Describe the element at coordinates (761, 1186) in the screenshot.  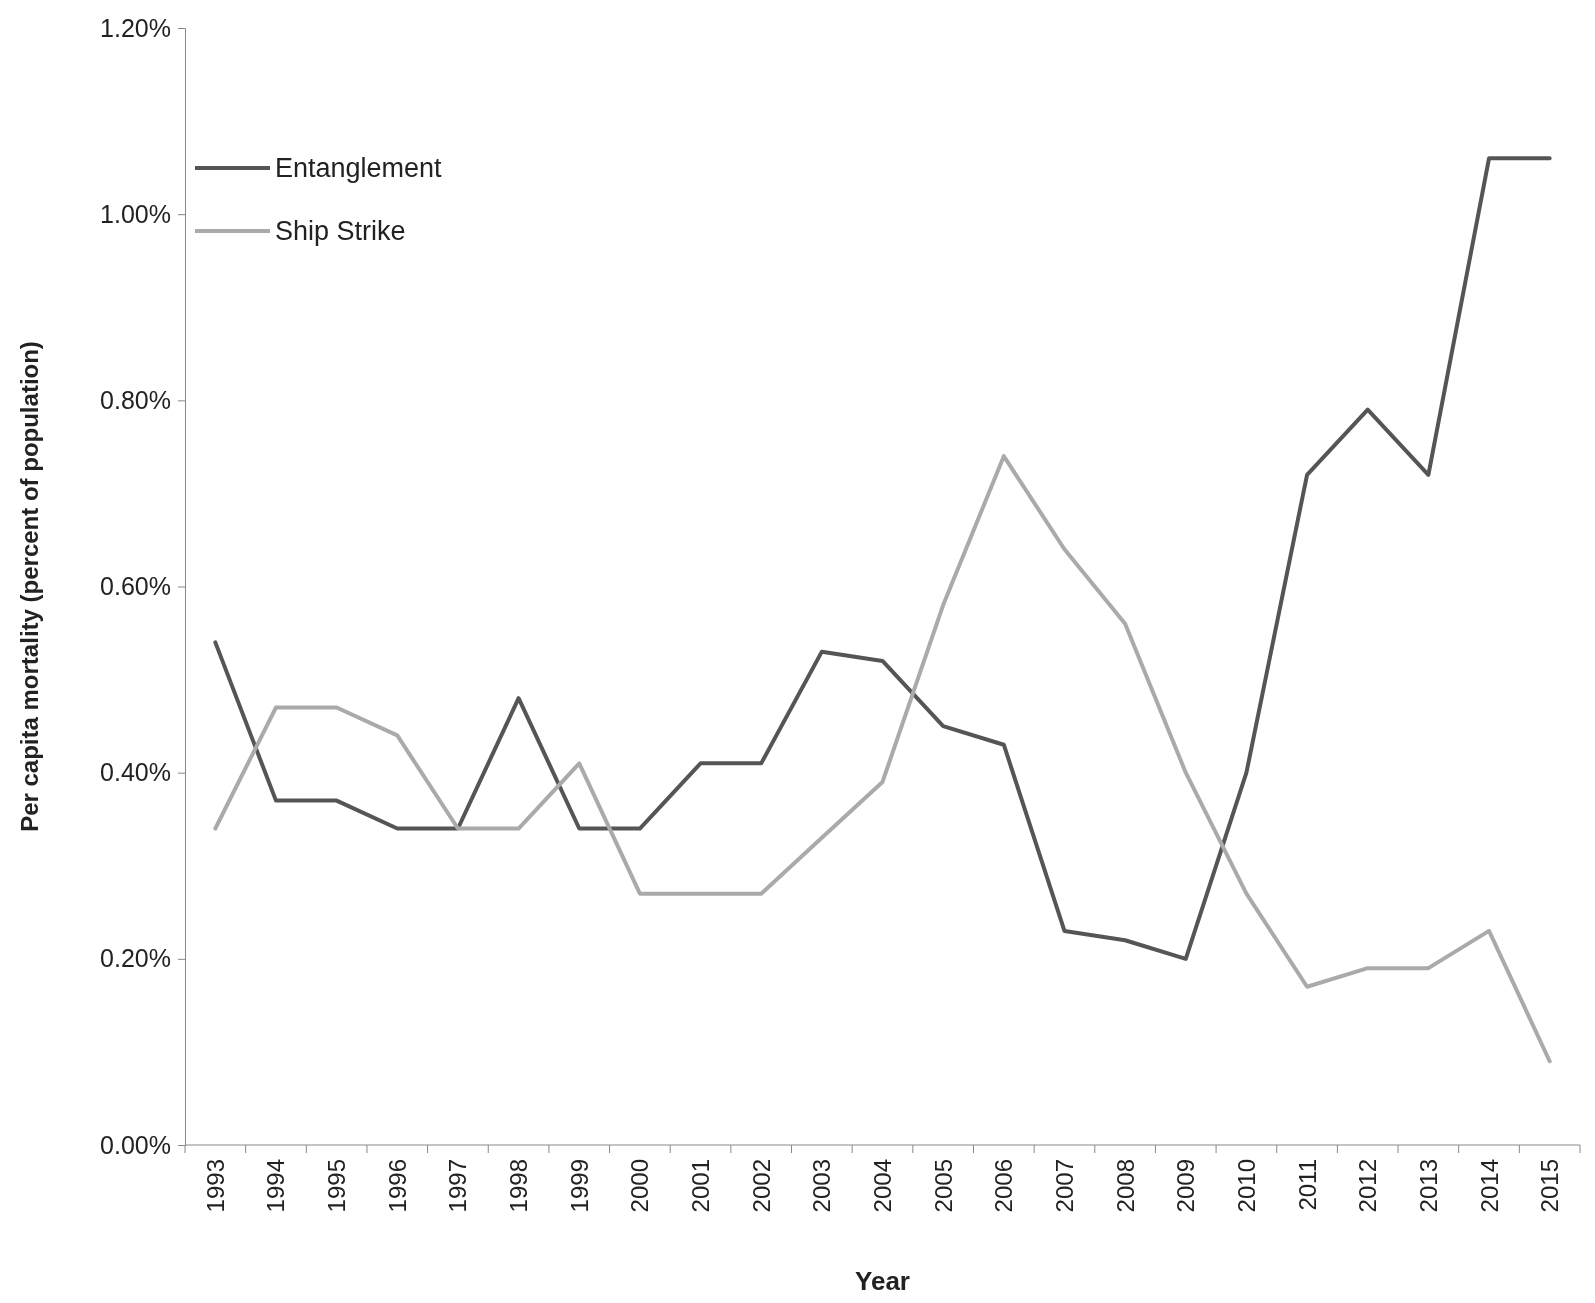
I see `x-tick-label: 2002` at that location.